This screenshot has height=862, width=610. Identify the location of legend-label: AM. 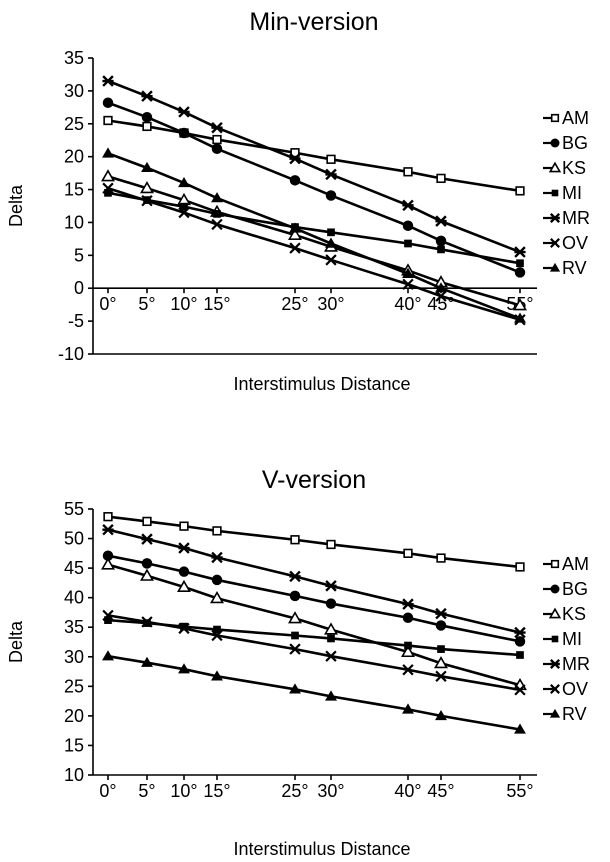
(575, 118).